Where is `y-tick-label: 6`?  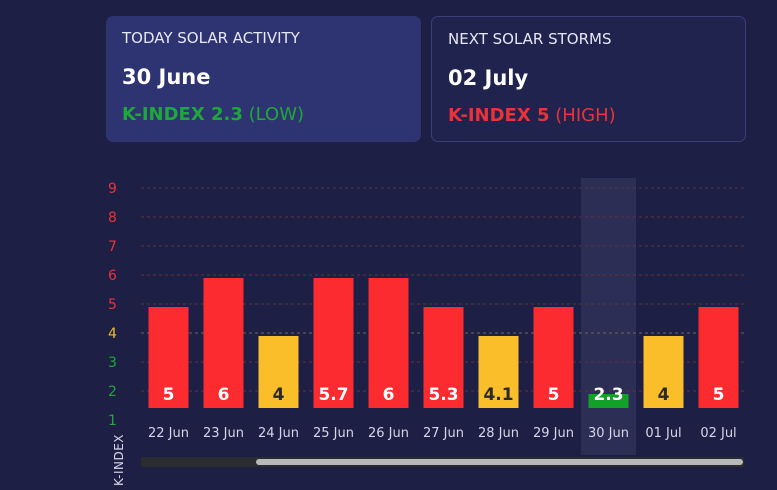
y-tick-label: 6 is located at coordinates (112, 276).